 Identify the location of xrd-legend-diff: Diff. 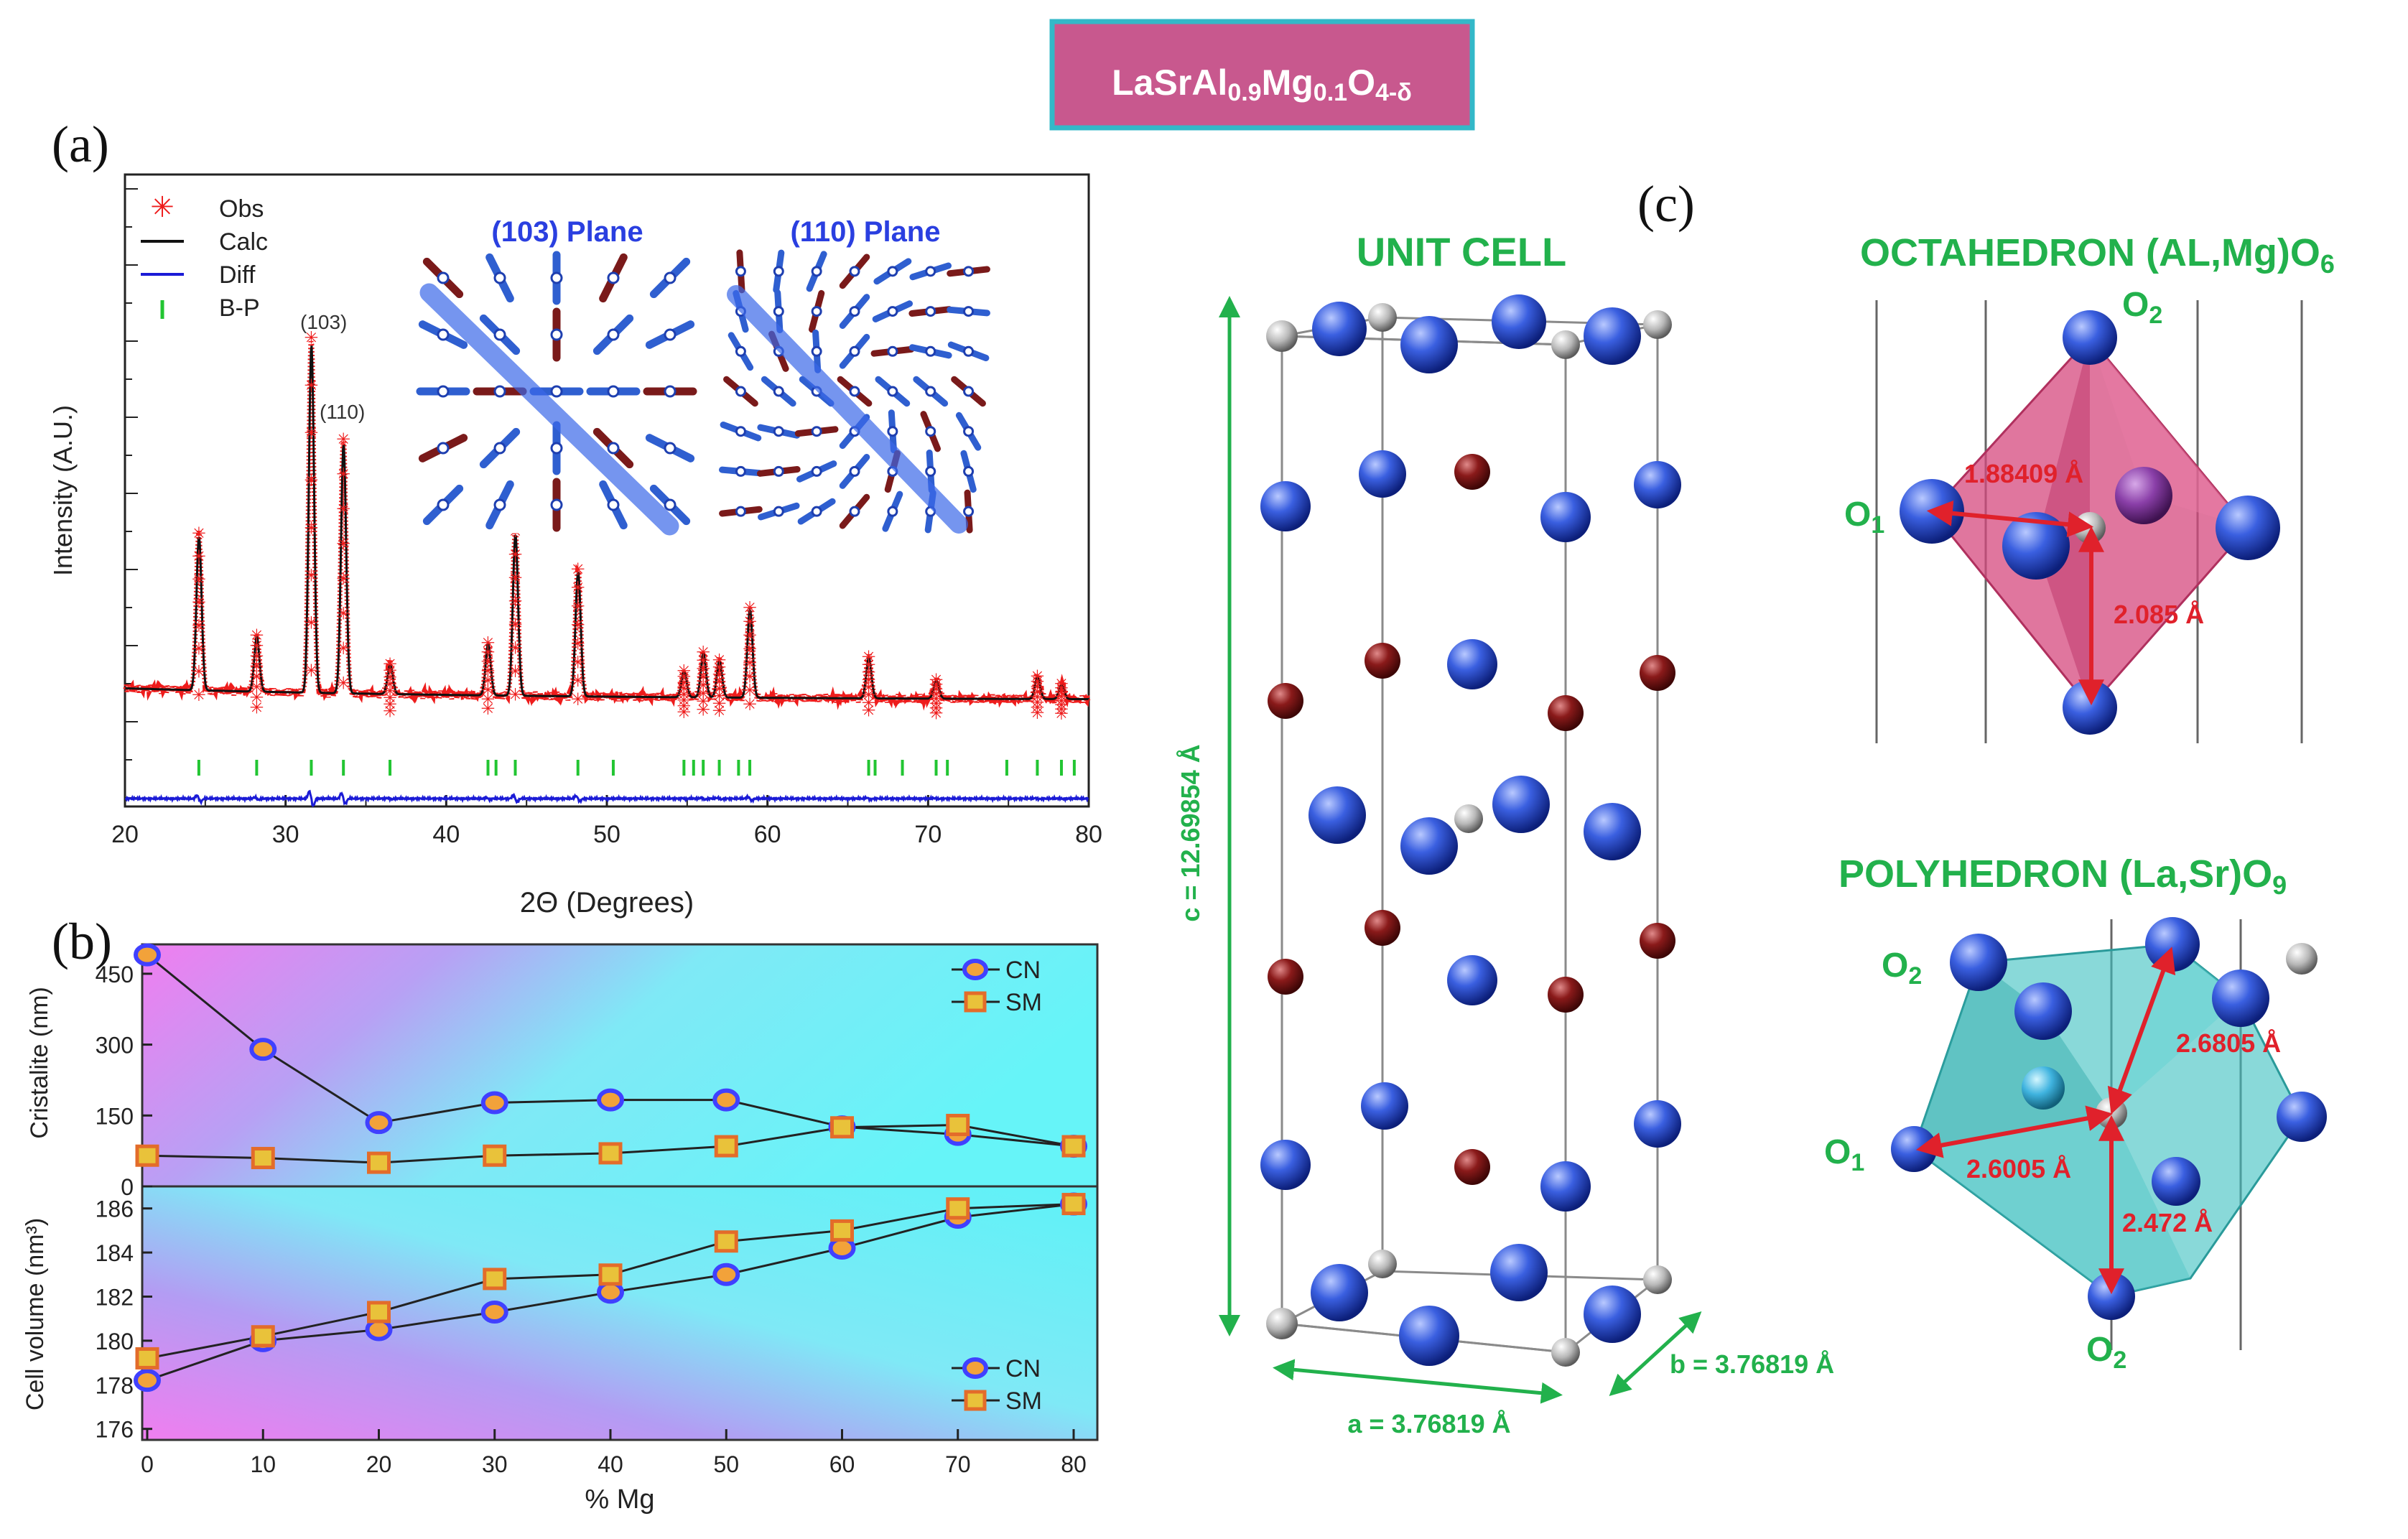
(237, 275).